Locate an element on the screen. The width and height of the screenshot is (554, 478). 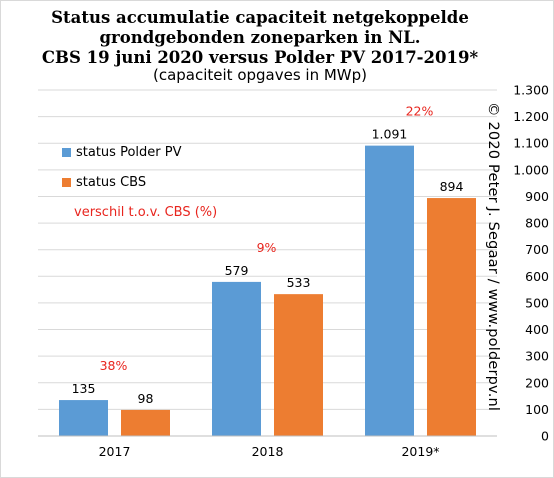
bar-value-label: 579 is located at coordinates (237, 270).